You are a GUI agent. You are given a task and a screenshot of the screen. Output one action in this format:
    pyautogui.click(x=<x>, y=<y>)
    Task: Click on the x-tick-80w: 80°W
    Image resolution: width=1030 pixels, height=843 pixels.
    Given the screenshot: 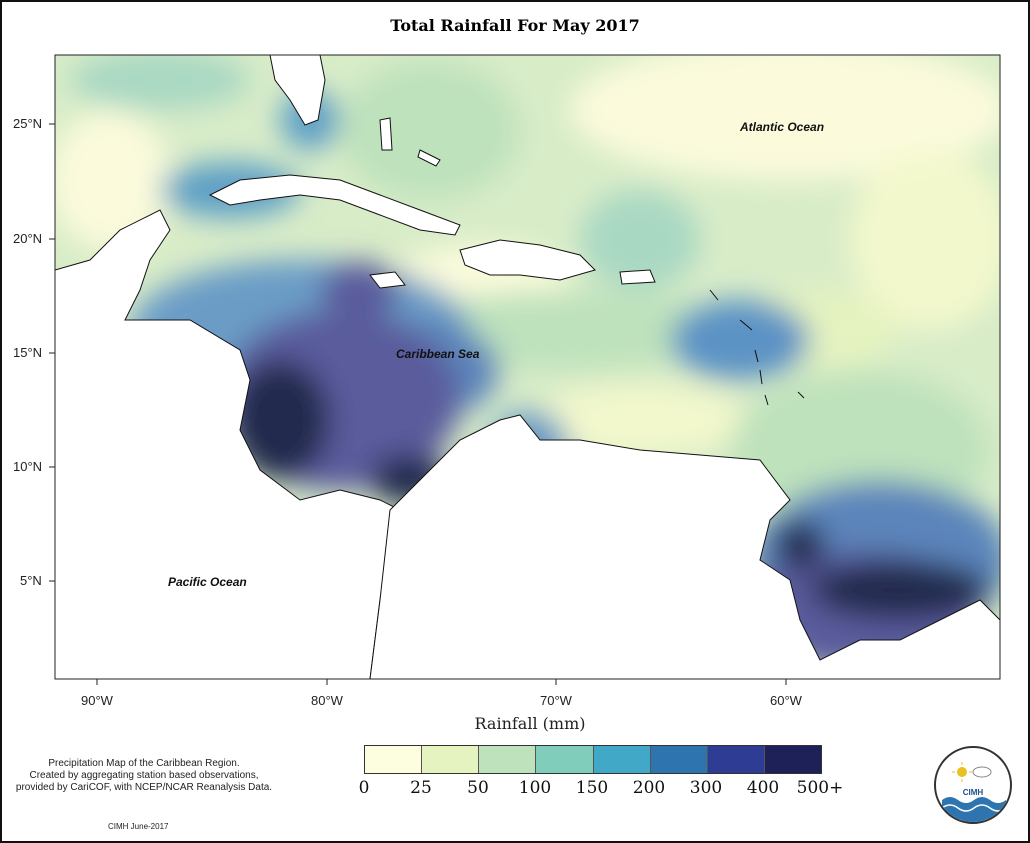 What is the action you would take?
    pyautogui.click(x=327, y=700)
    